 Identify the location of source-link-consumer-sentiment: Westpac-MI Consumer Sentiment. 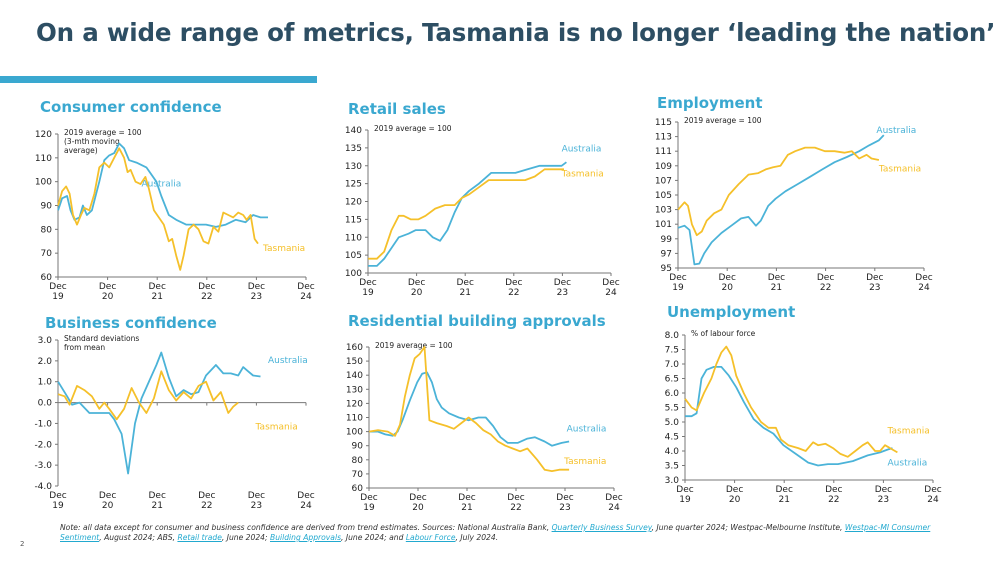
(495, 532).